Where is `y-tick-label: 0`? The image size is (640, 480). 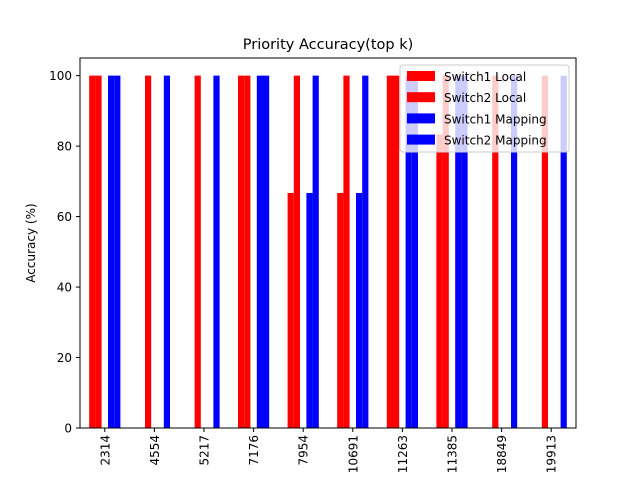
y-tick-label: 0 is located at coordinates (68, 429).